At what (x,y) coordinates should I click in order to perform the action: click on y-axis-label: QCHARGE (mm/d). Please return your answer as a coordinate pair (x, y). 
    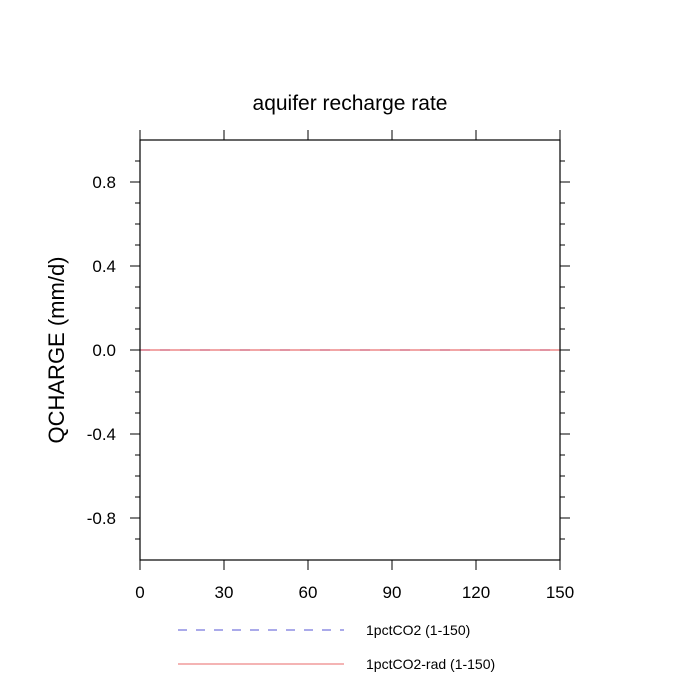
    Looking at the image, I should click on (56, 350).